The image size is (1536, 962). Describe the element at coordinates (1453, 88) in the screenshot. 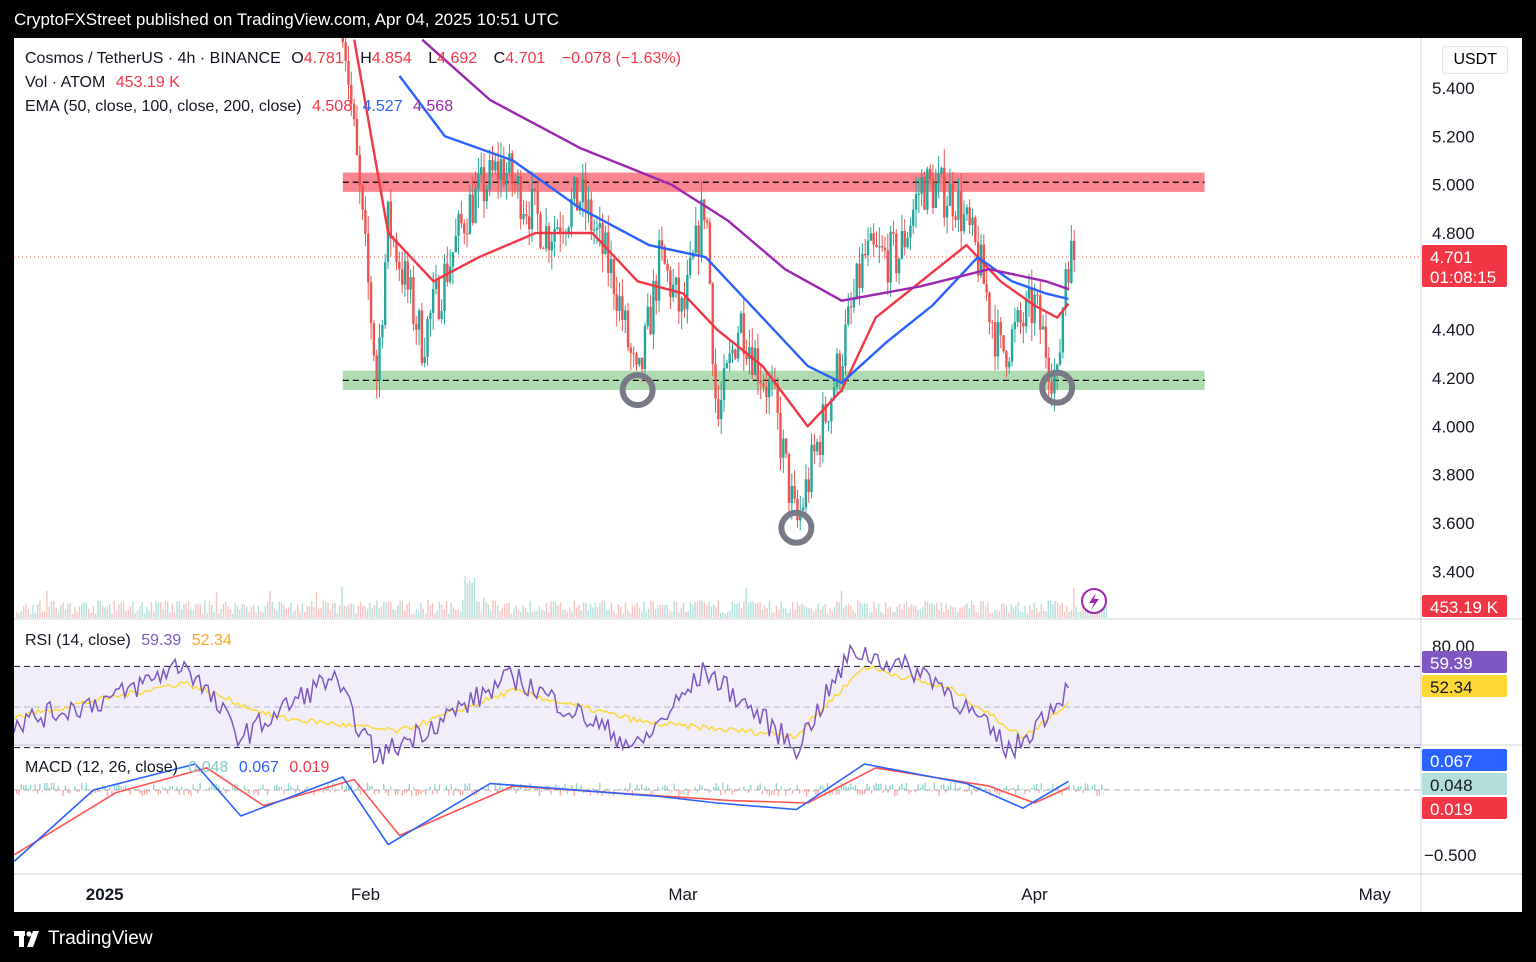

I see `price-tick-label: 5.400` at that location.